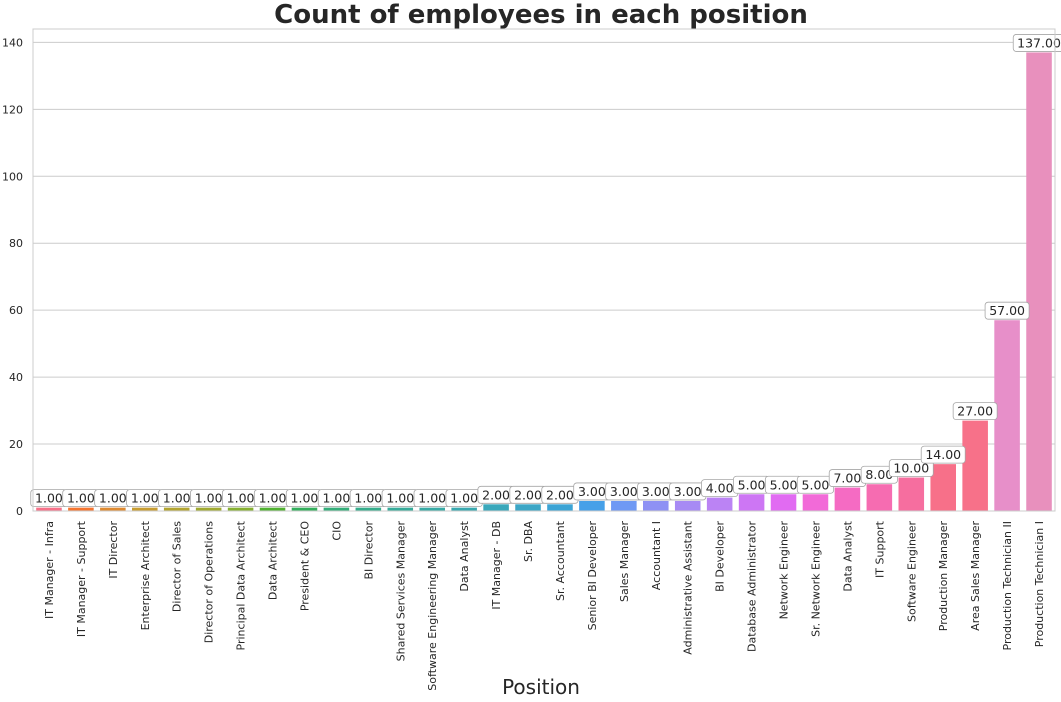  I want to click on chart-title: Count of employees in each position, so click(541, 15).